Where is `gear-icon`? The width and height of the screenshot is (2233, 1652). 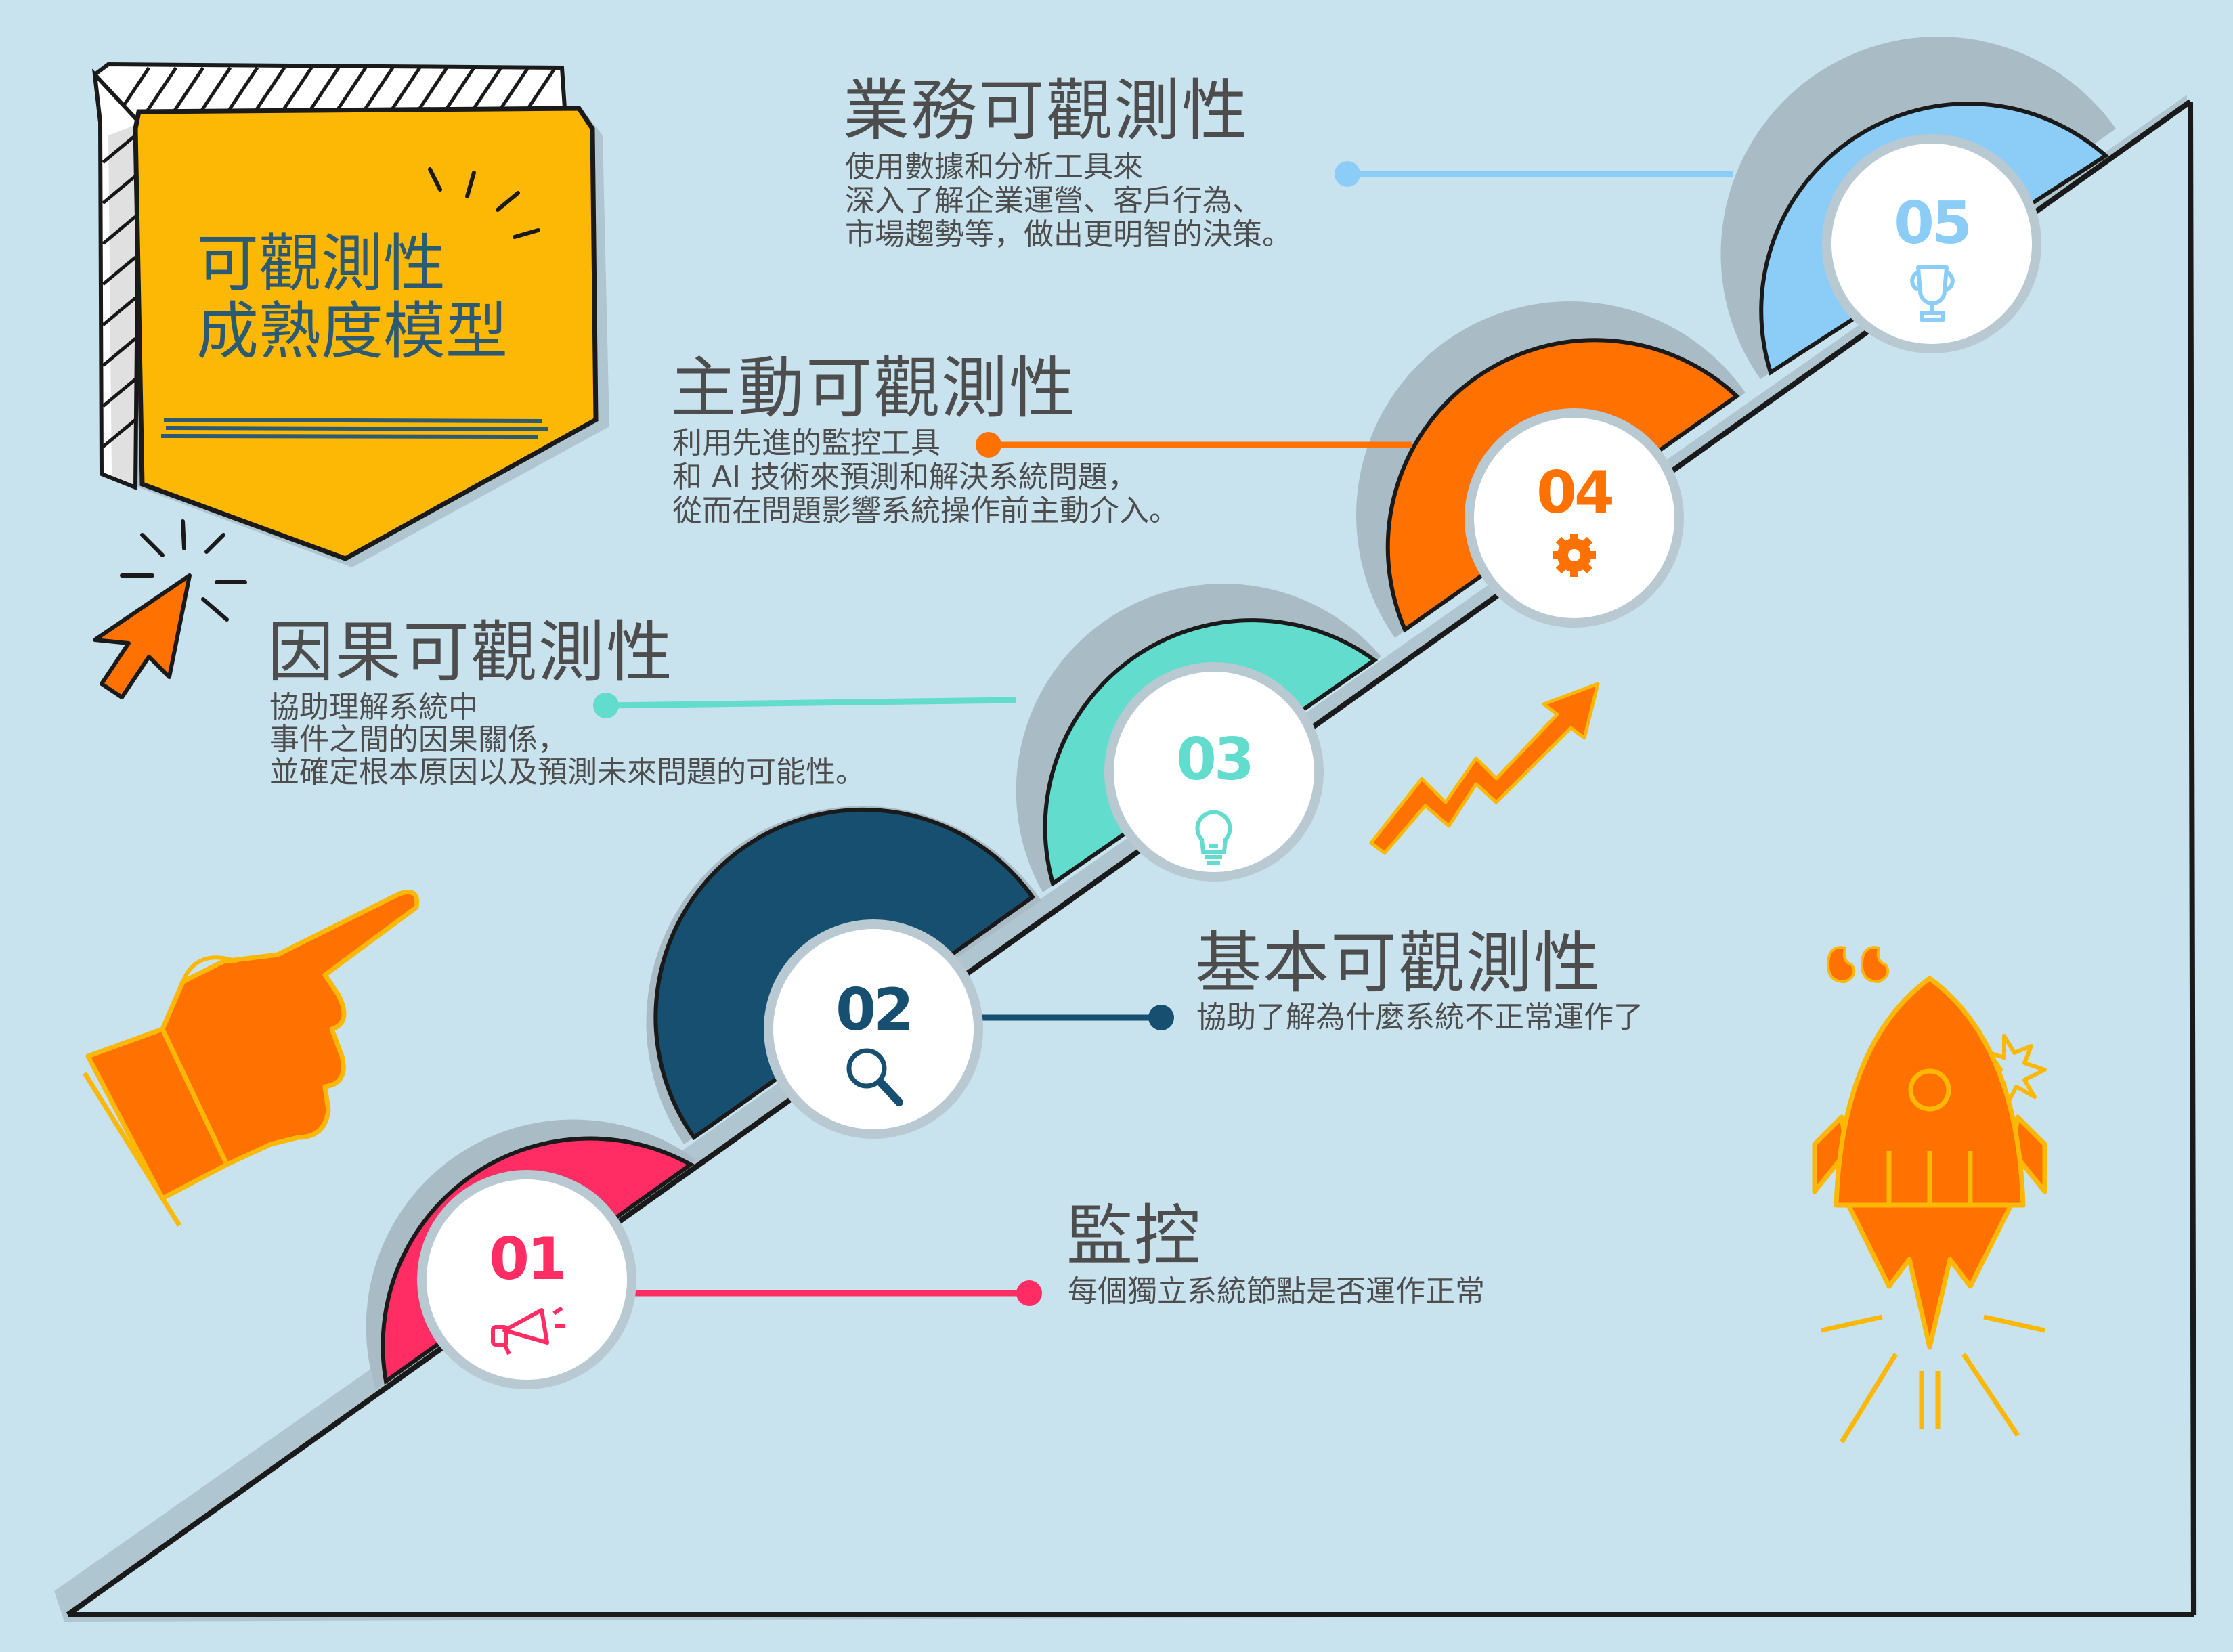
gear-icon is located at coordinates (1574, 555).